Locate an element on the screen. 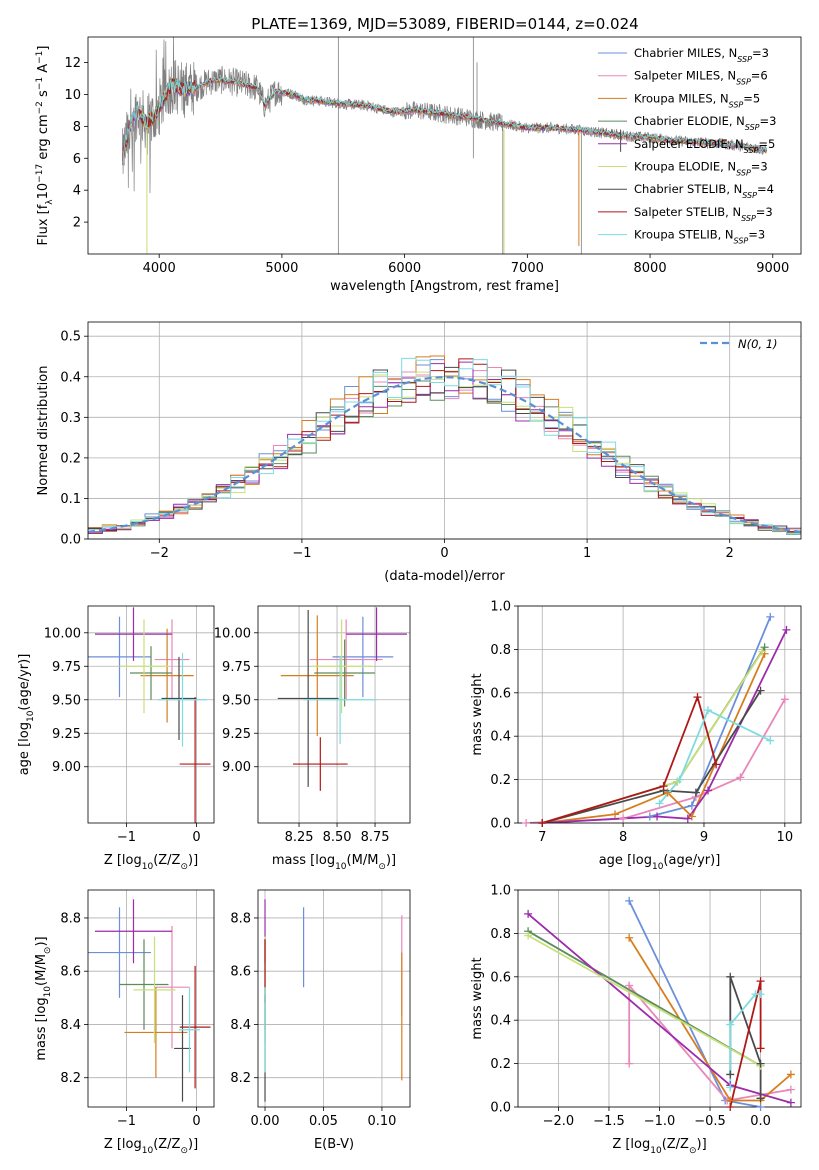  y-tick-label: 6 is located at coordinates (77, 159).